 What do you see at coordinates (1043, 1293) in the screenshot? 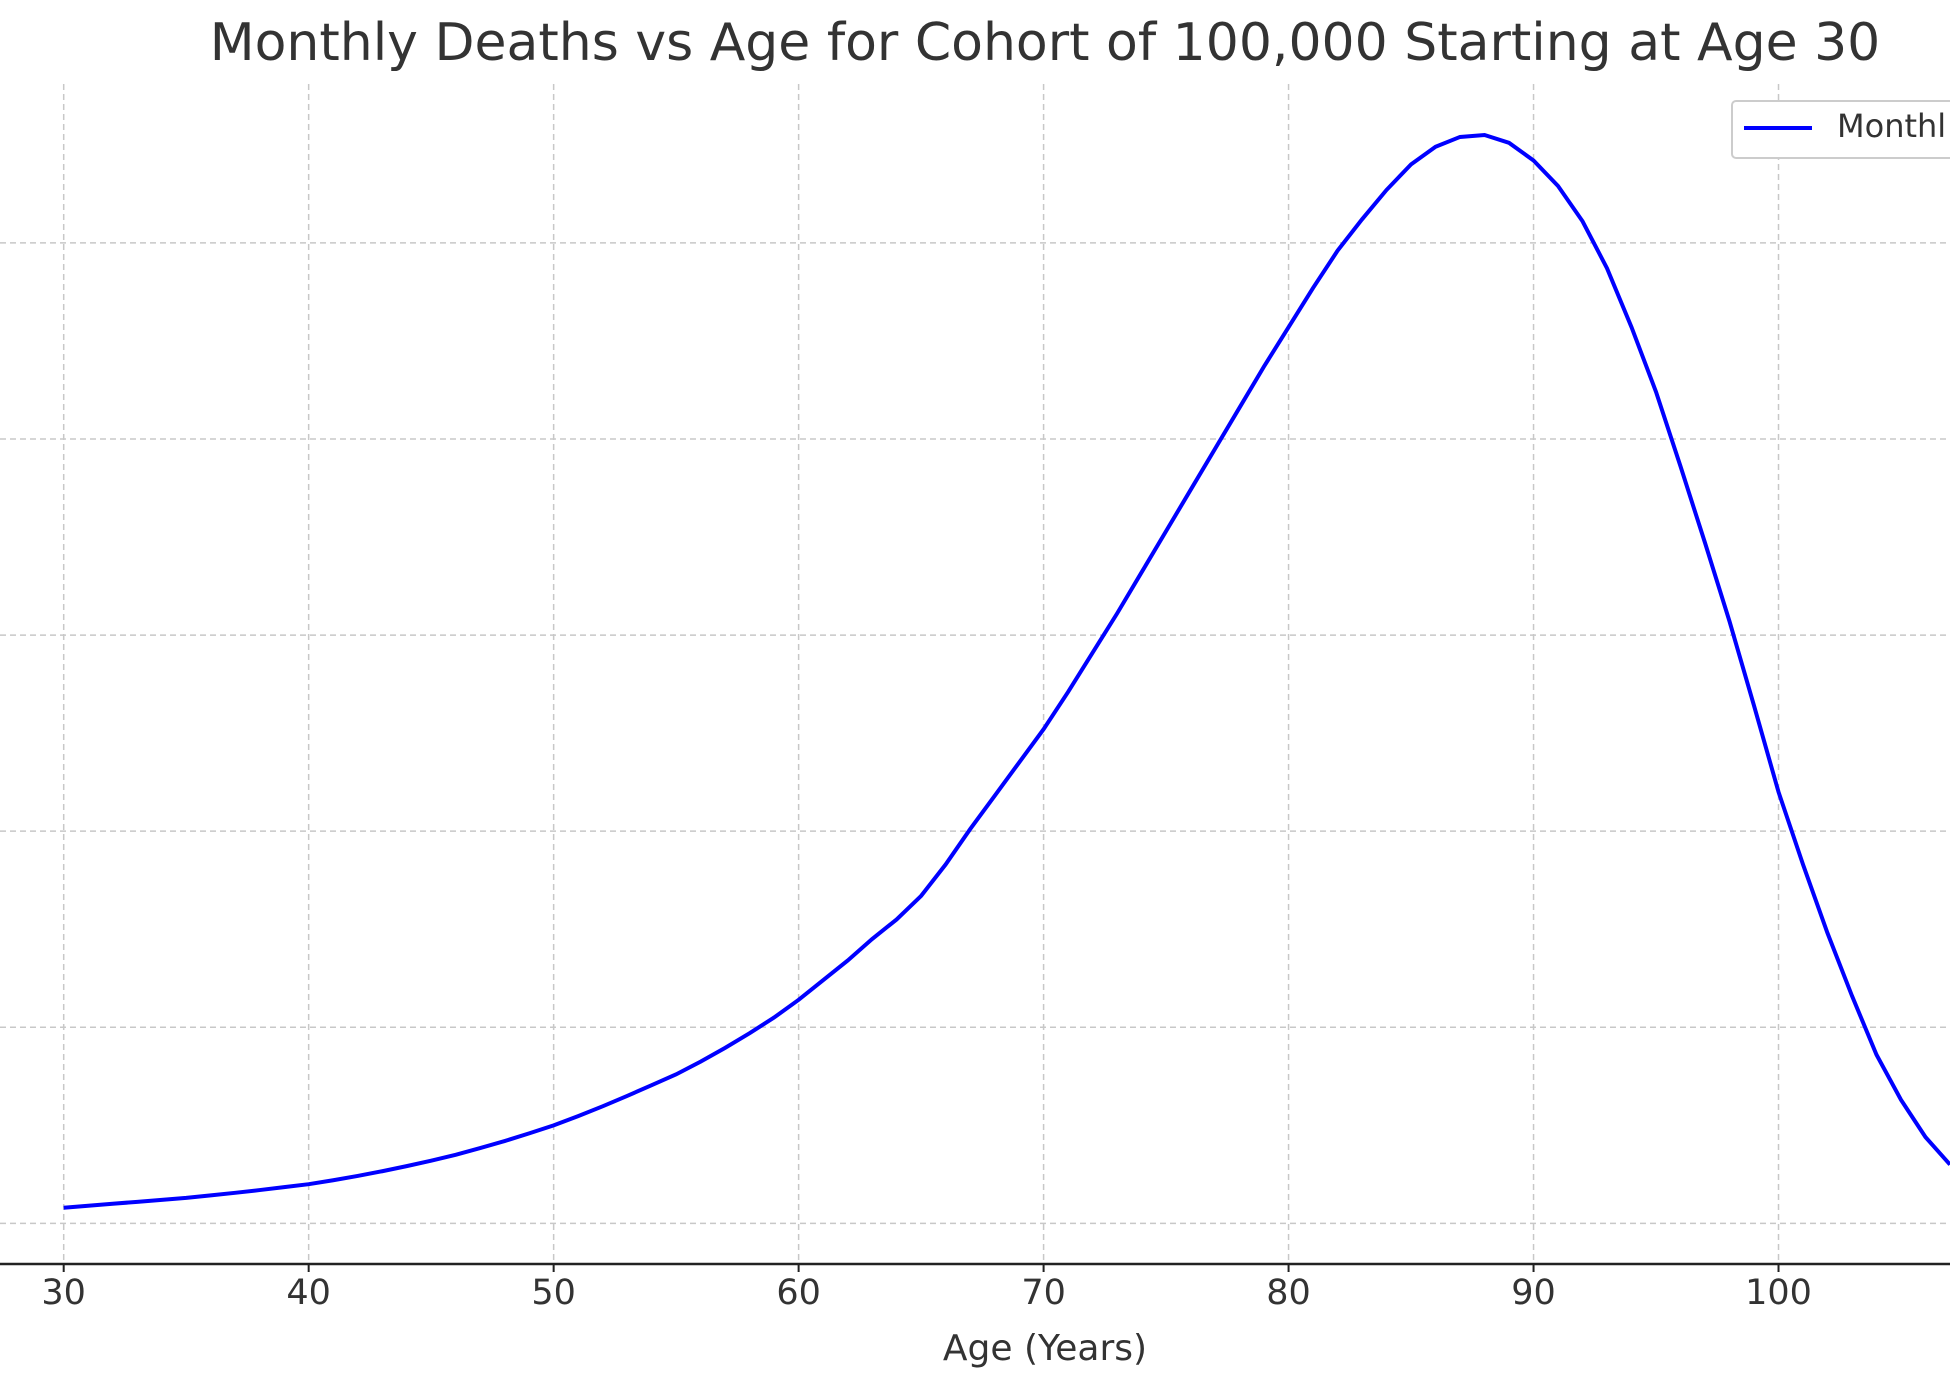
I see `x-tick-label: 70` at bounding box center [1043, 1293].